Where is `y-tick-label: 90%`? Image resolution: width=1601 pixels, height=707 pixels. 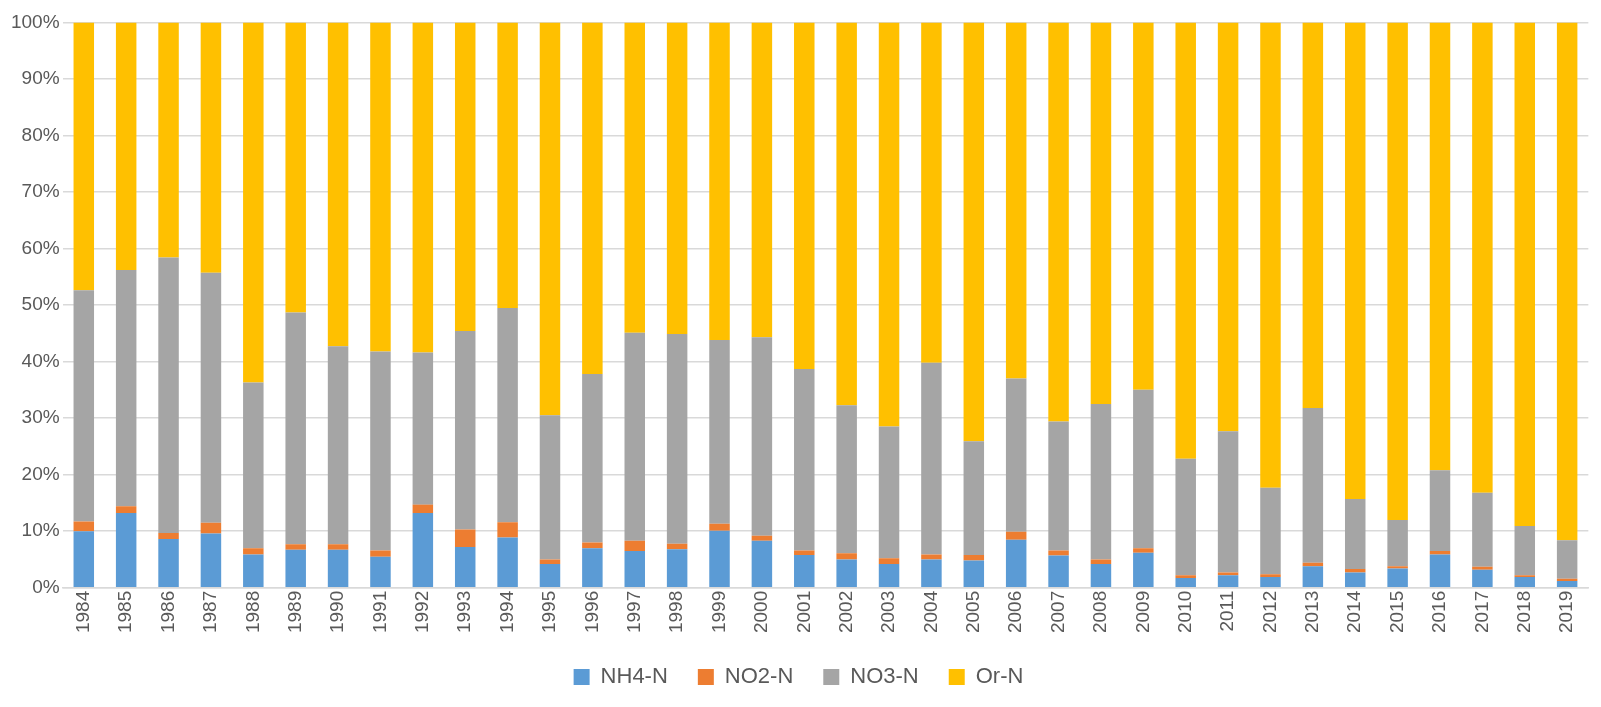
y-tick-label: 90% is located at coordinates (40, 78).